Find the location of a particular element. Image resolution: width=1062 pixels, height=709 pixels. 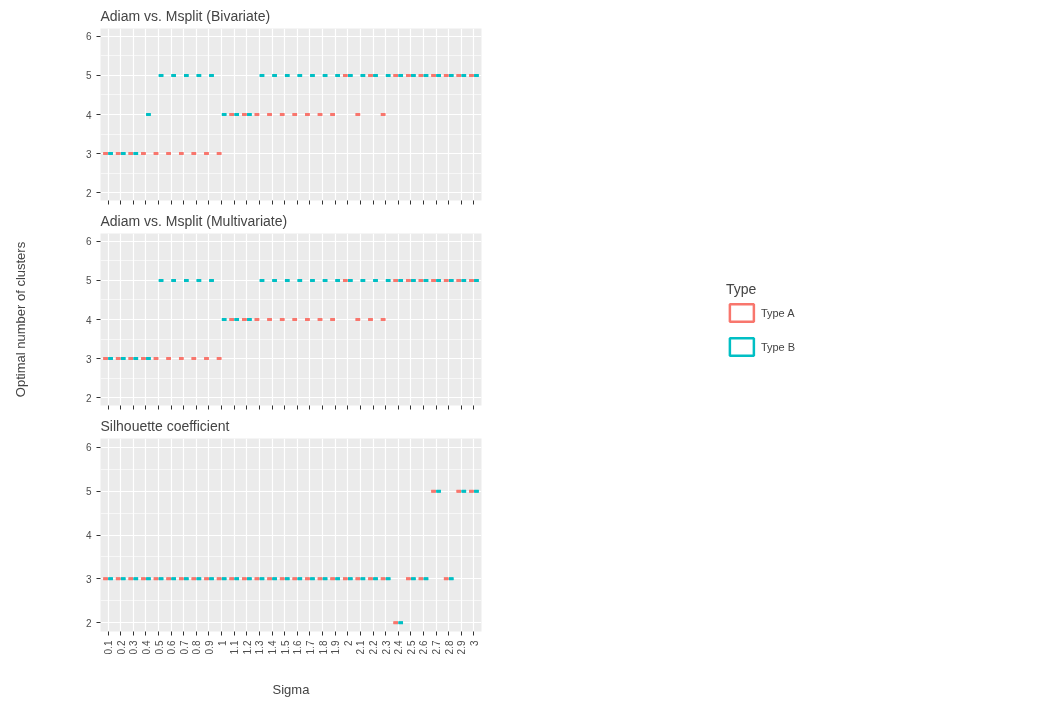

x-tick-label: 0.3 is located at coordinates (134, 647).